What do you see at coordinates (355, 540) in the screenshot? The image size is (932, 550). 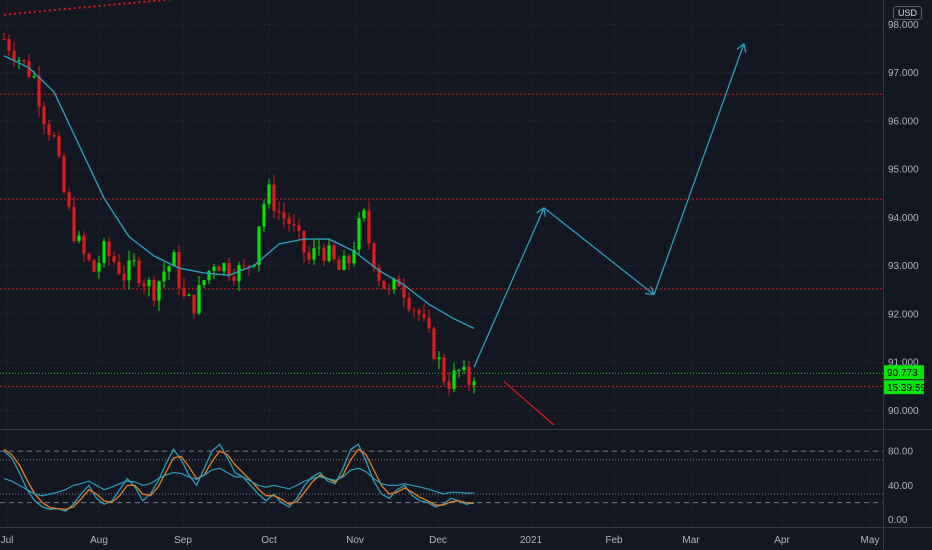 I see `time-tick-label: Nov` at bounding box center [355, 540].